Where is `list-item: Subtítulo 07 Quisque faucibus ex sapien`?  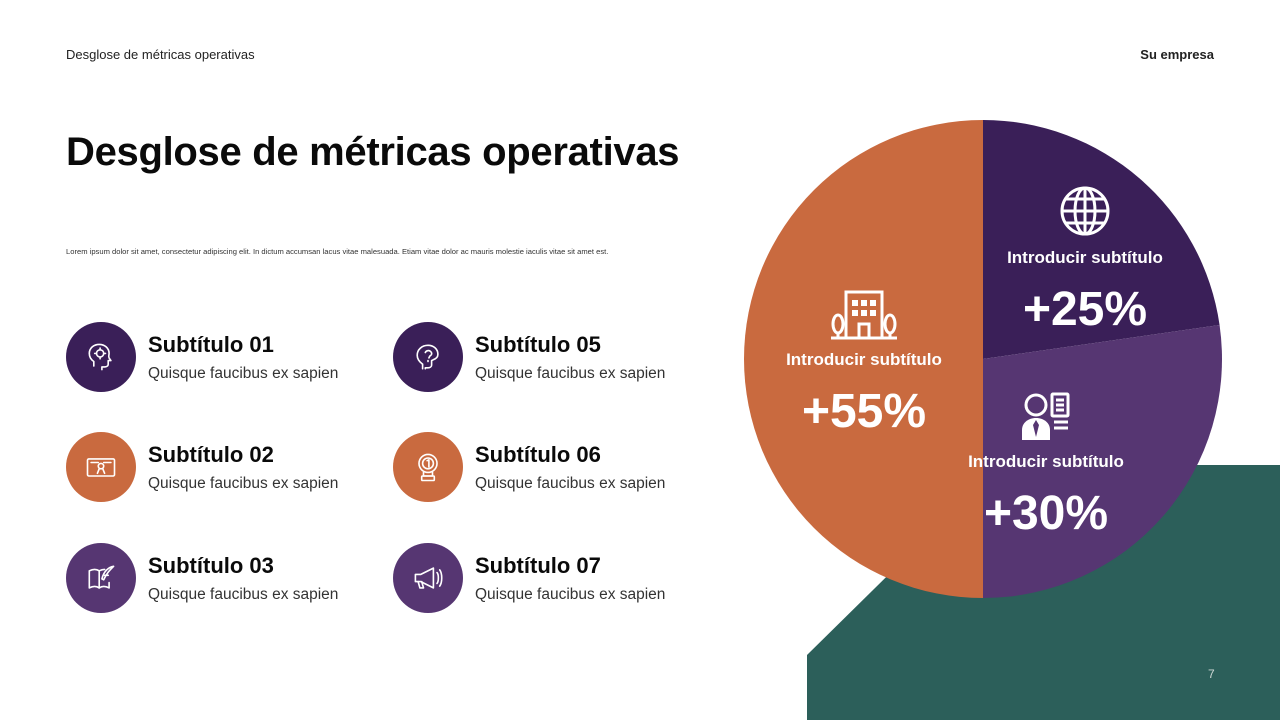 list-item: Subtítulo 07 Quisque faucibus ex sapien is located at coordinates (543, 578).